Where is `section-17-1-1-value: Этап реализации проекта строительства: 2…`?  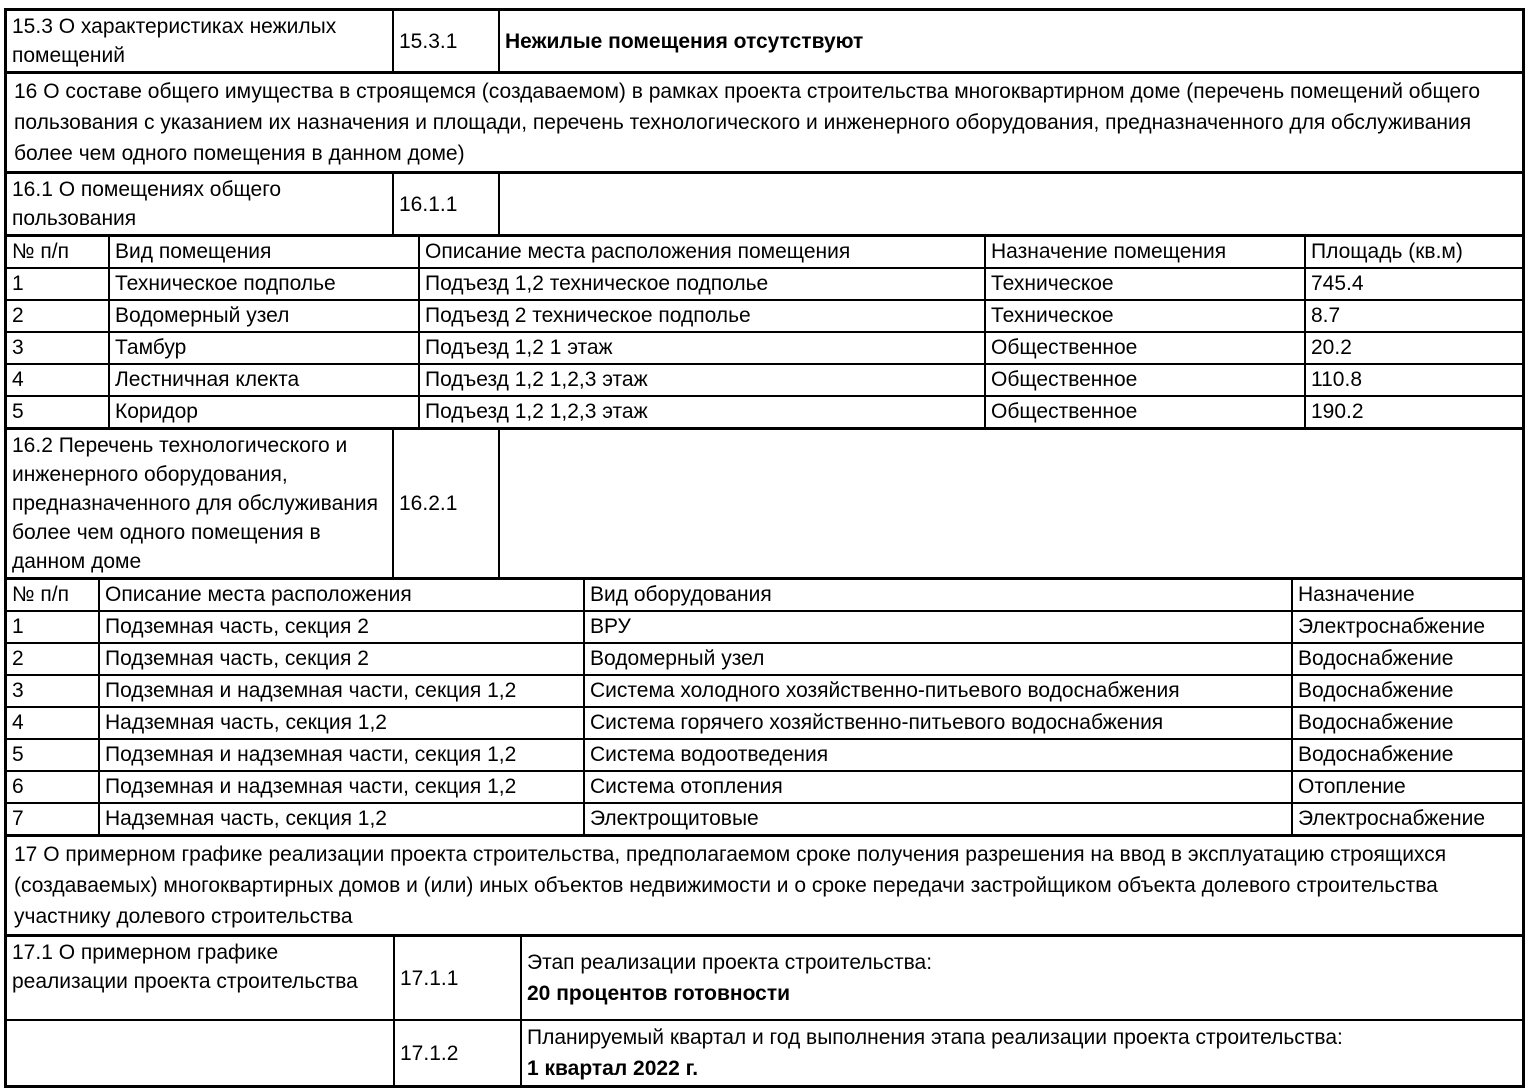 section-17-1-1-value: Этап реализации проекта строительства: 2… is located at coordinates (1021, 978).